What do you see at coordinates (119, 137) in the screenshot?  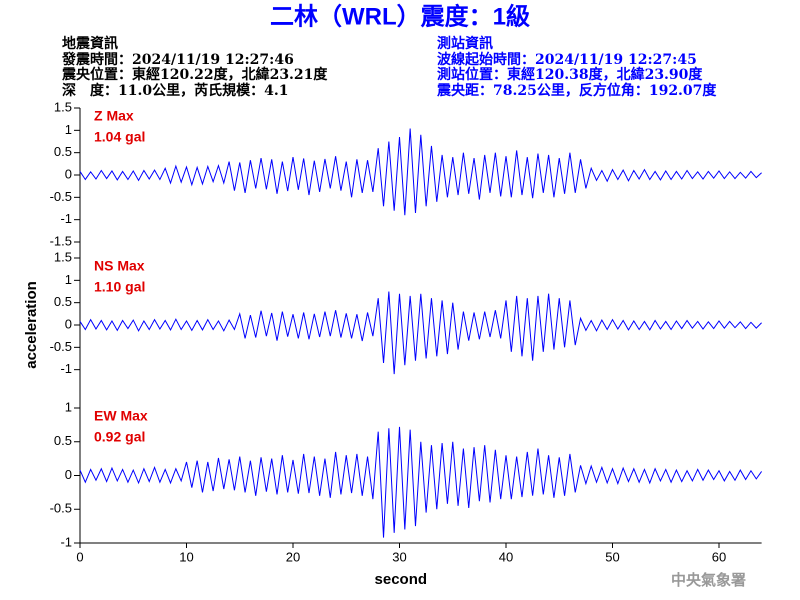 I see `annotation: 1.04 gal` at bounding box center [119, 137].